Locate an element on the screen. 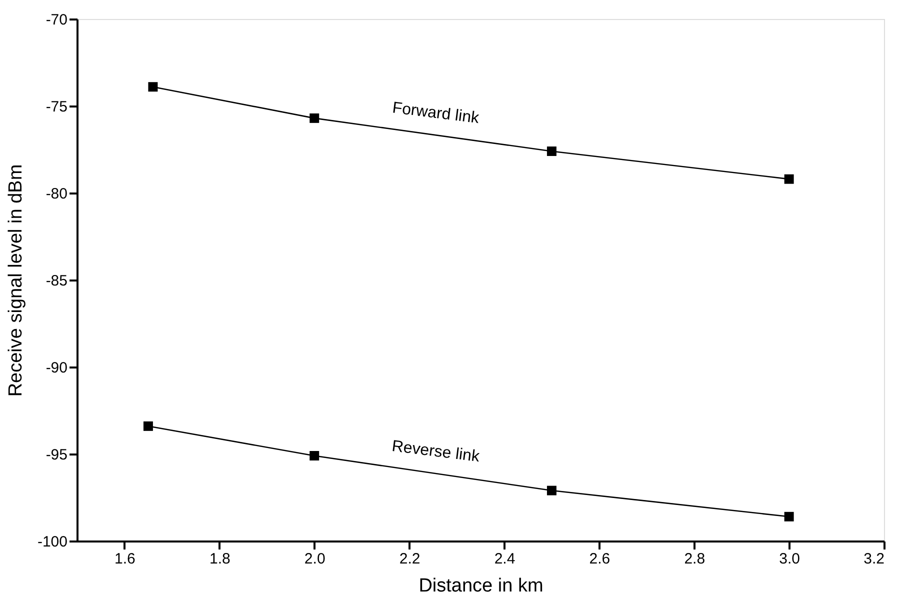  x-tick-label: 2.8 is located at coordinates (695, 559).